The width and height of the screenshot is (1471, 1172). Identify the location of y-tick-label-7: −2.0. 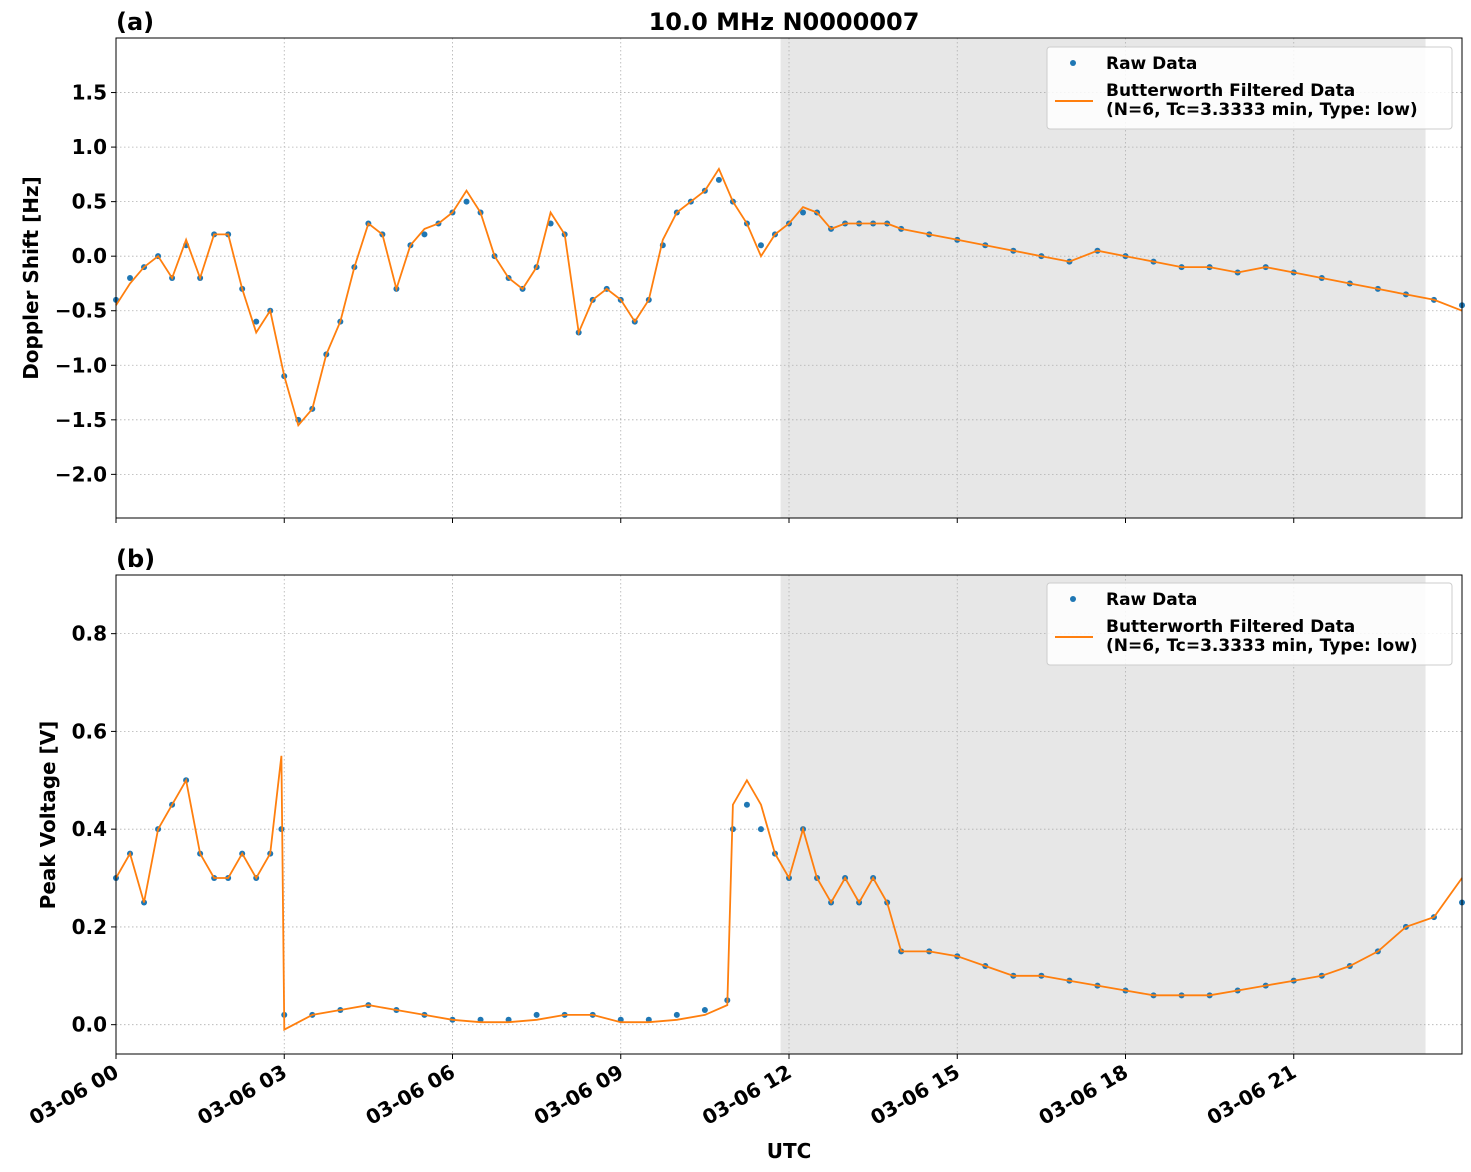
(81, 474).